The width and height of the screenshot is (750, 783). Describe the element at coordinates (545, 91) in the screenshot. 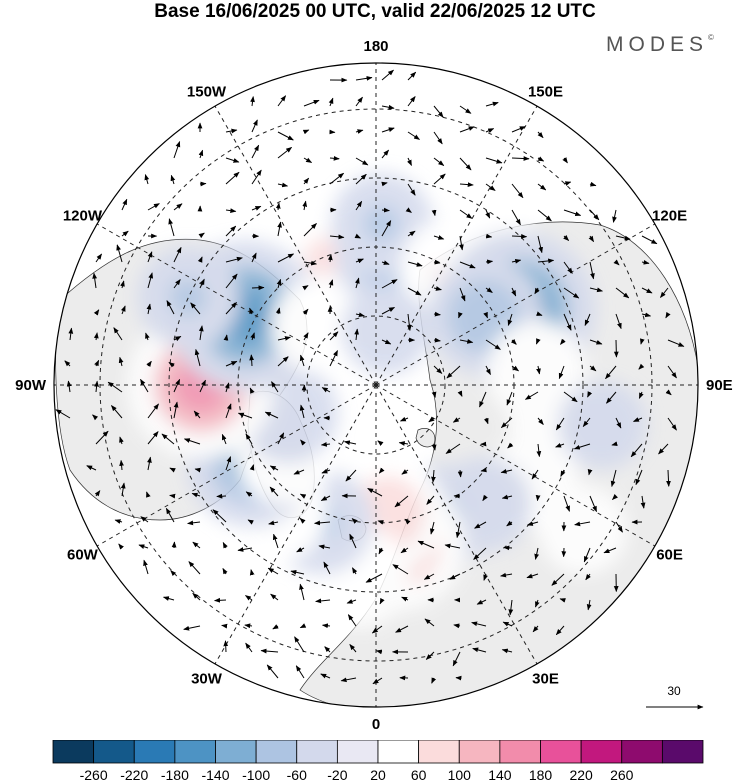

I see `meridian-label: 150E` at that location.